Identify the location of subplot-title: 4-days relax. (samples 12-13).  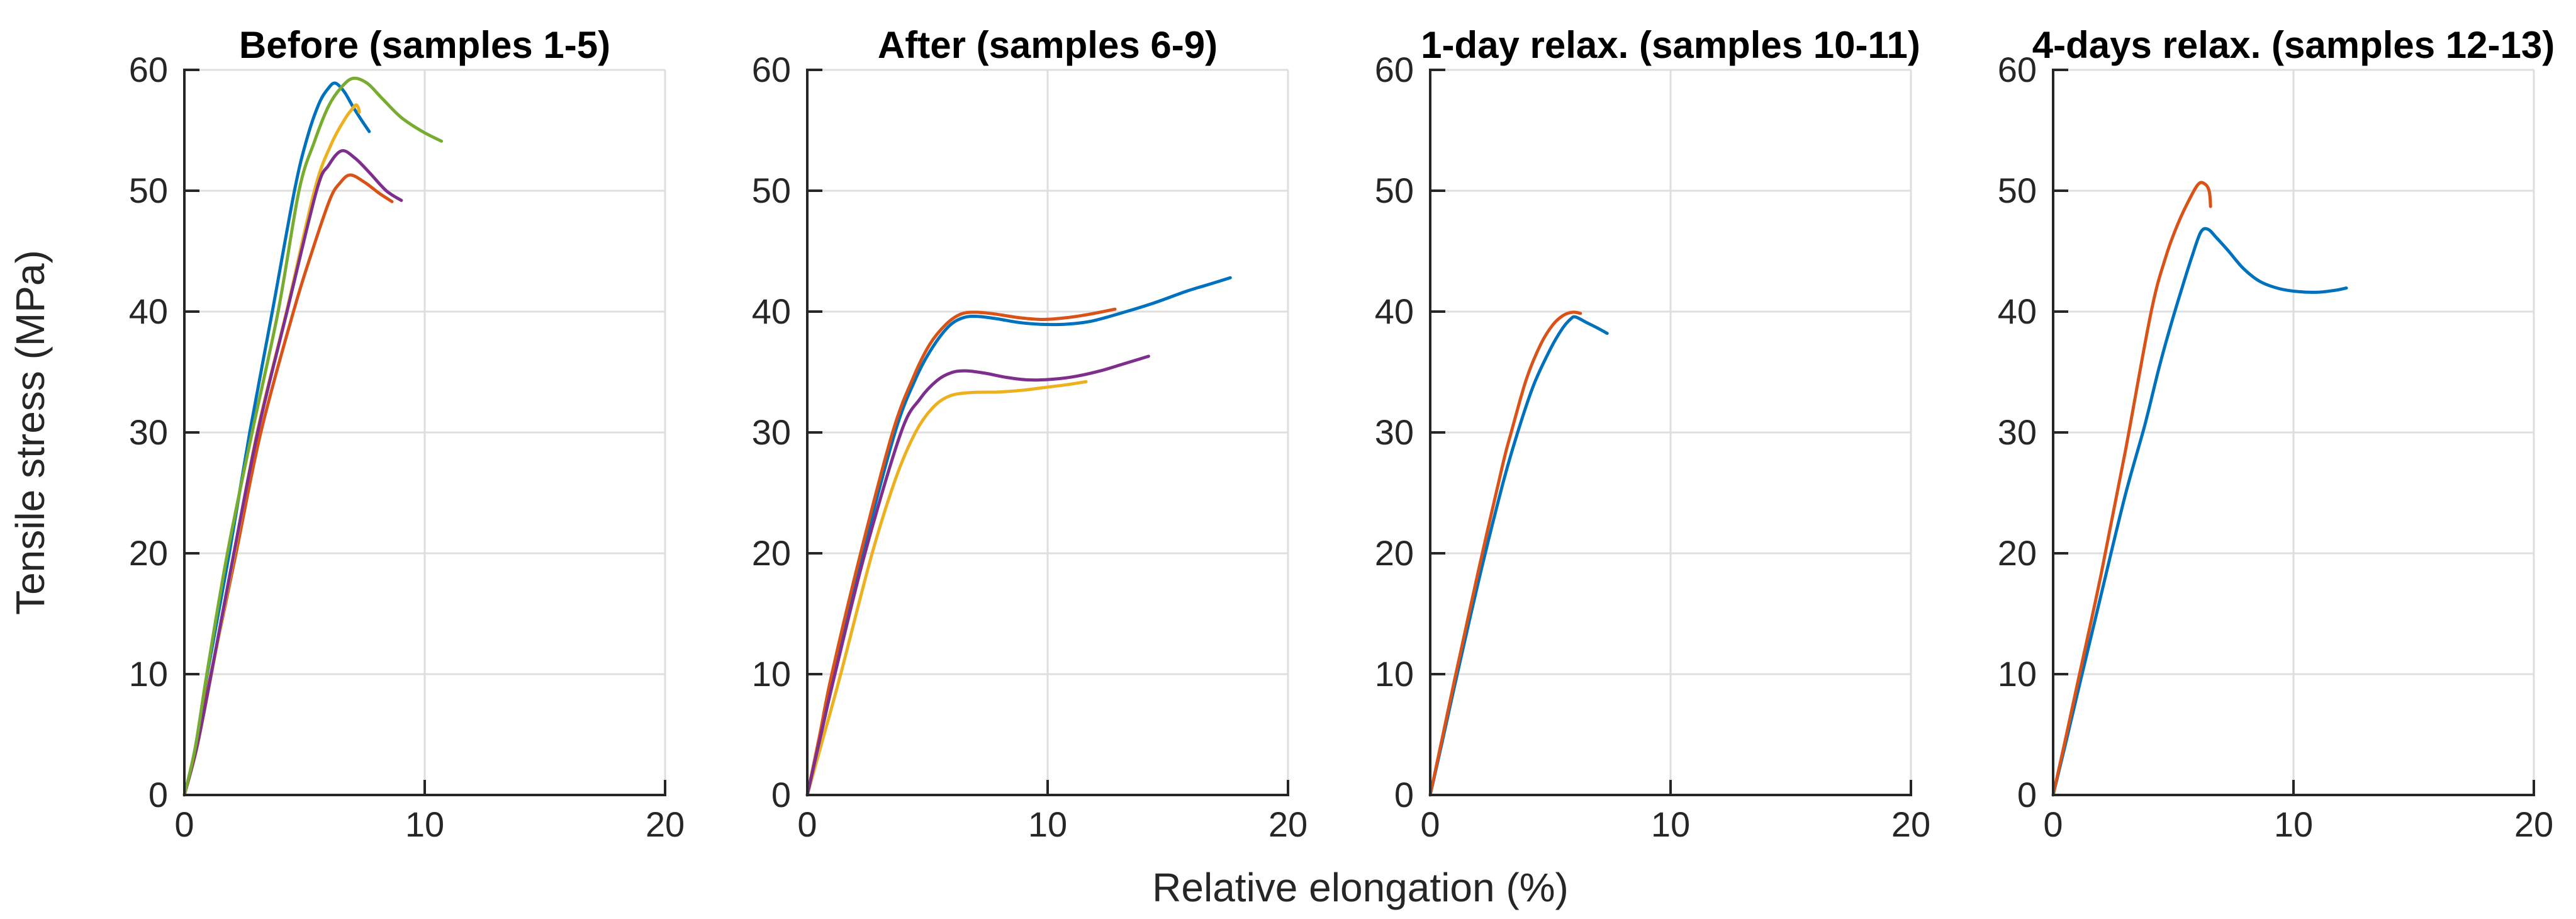
(2293, 45).